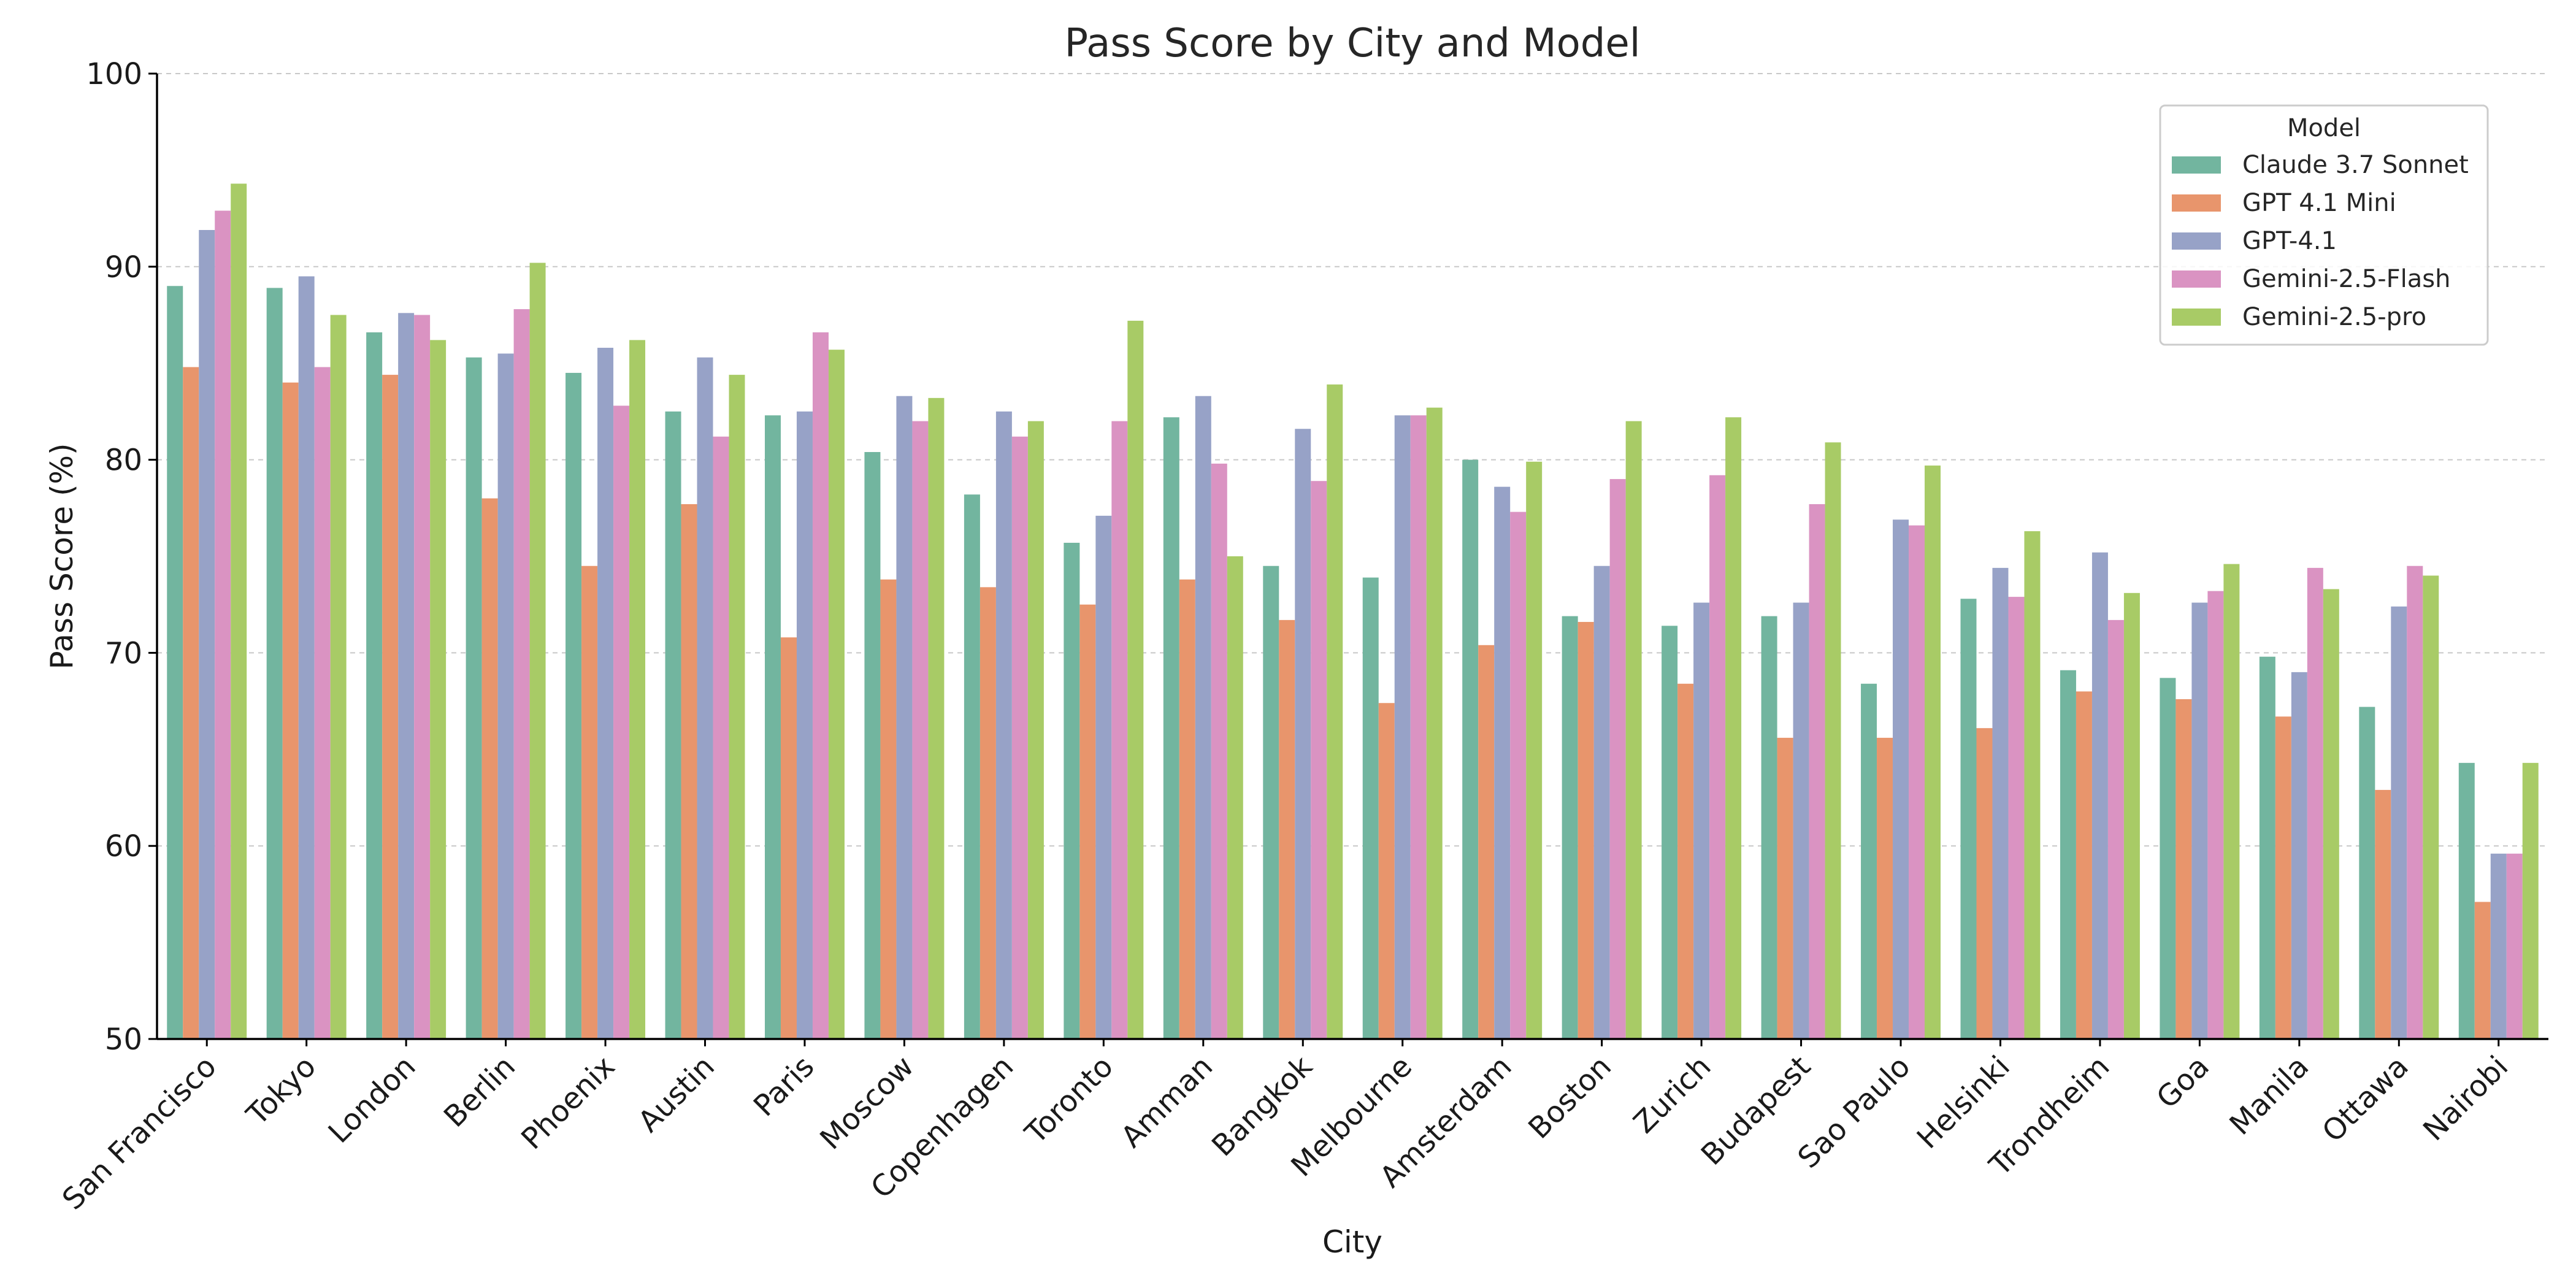 The width and height of the screenshot is (2576, 1288). What do you see at coordinates (281, 1090) in the screenshot?
I see `x-tick-label-tokyo: Tokyo` at bounding box center [281, 1090].